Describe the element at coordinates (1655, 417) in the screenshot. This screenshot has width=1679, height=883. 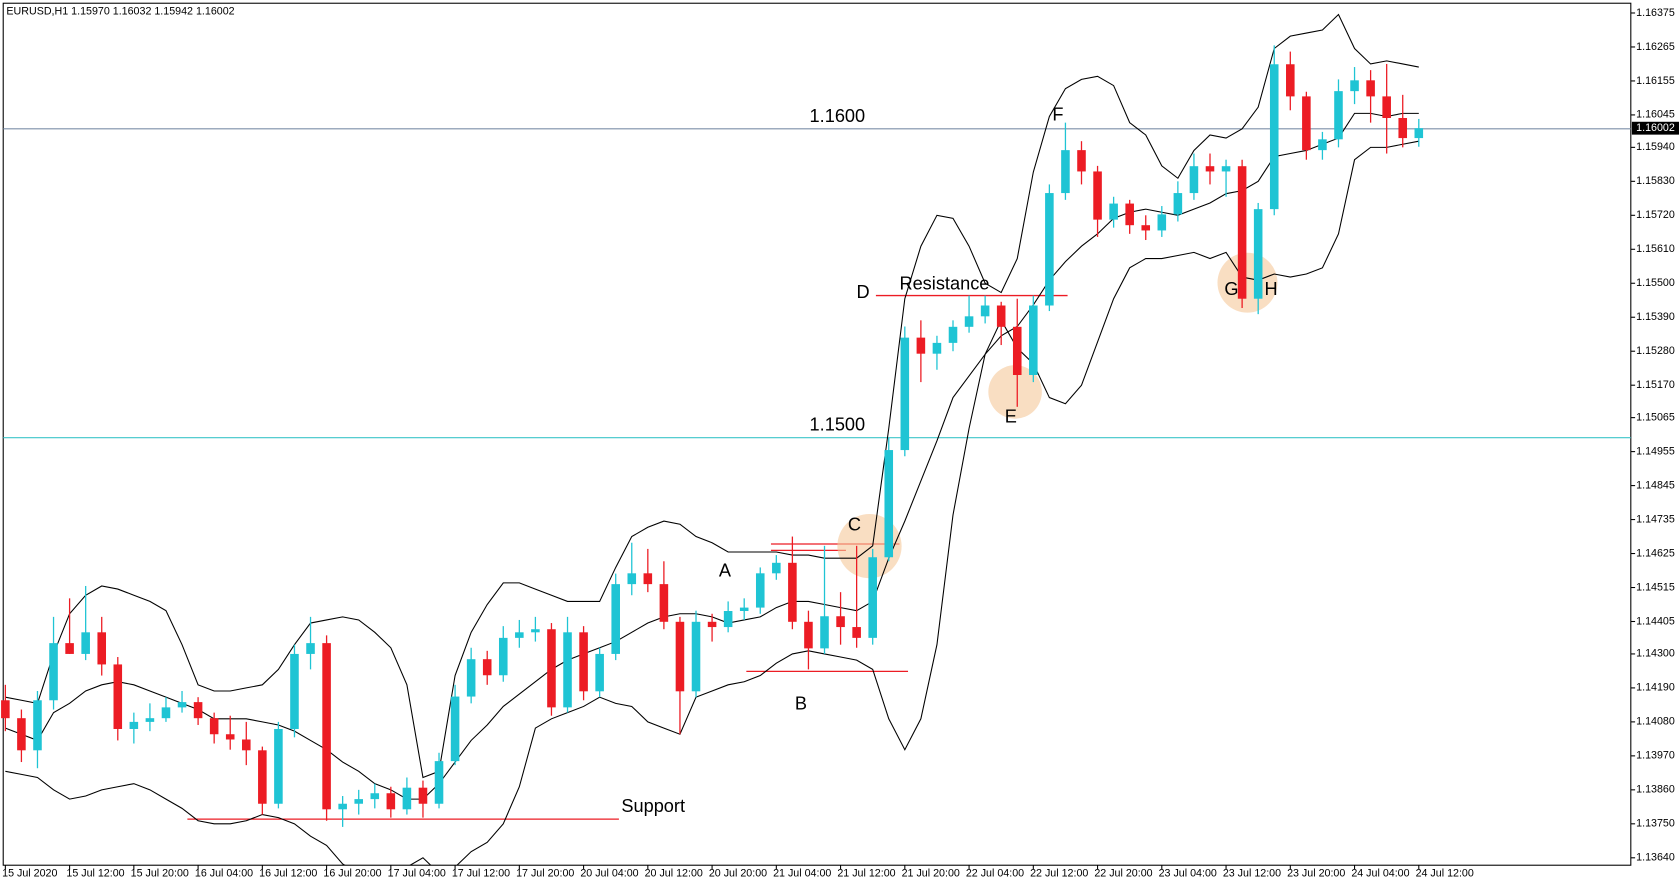
I see `y-tick-label: 1.15065` at that location.